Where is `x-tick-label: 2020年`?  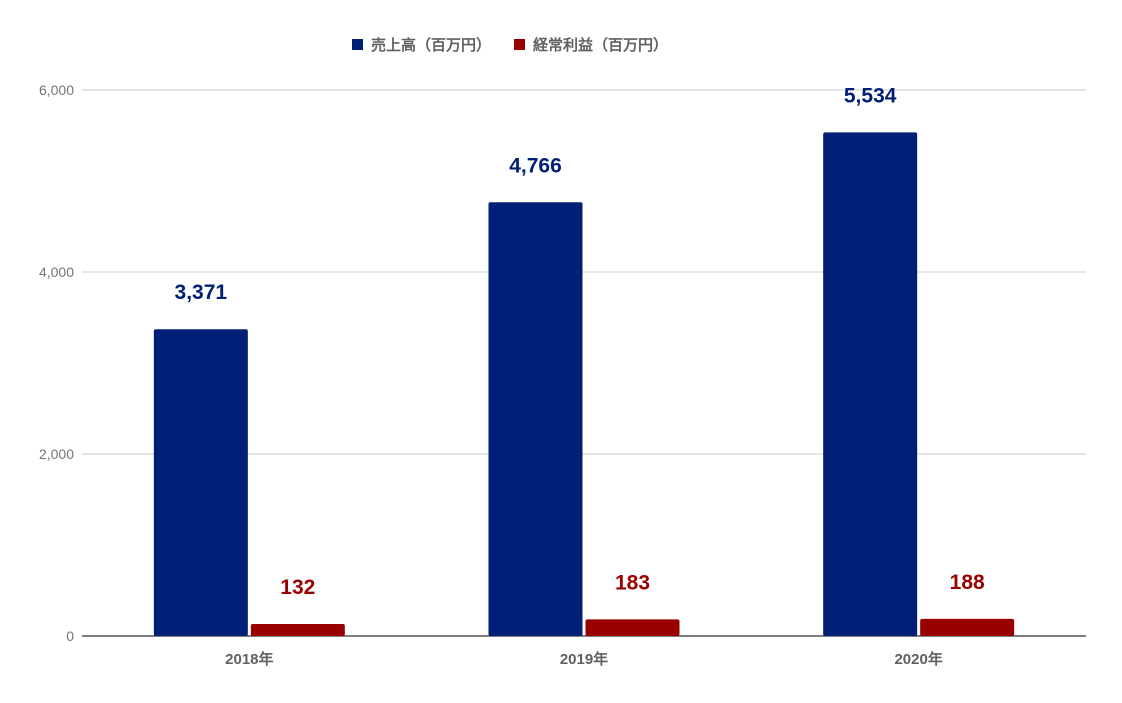 x-tick-label: 2020年 is located at coordinates (918, 659).